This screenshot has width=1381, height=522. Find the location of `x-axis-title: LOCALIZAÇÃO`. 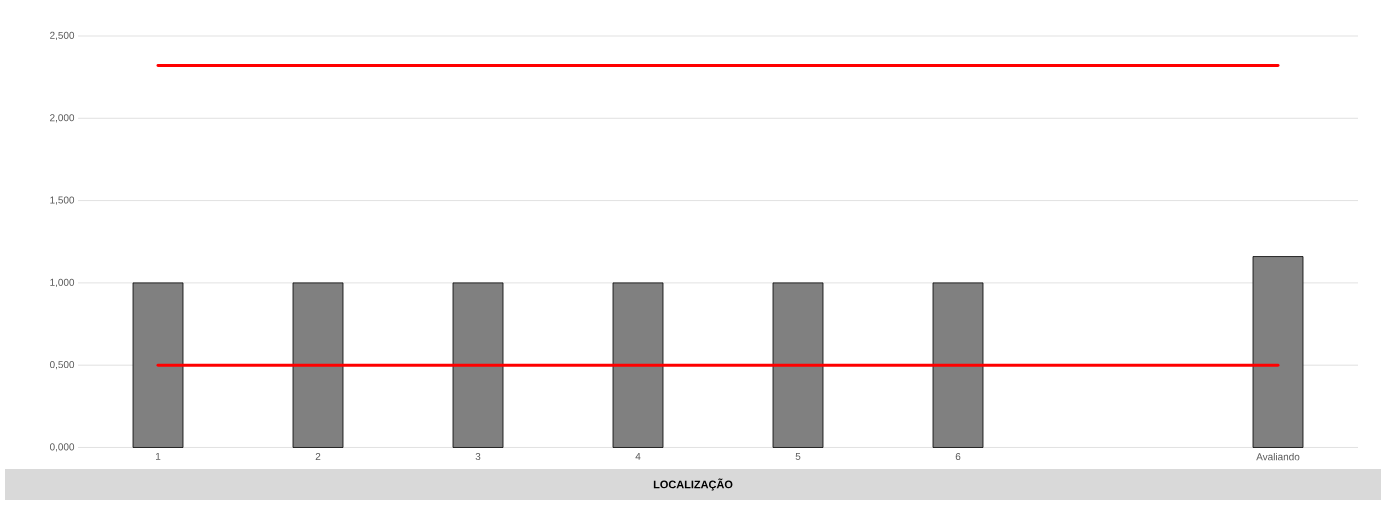

x-axis-title: LOCALIZAÇÃO is located at coordinates (693, 484).